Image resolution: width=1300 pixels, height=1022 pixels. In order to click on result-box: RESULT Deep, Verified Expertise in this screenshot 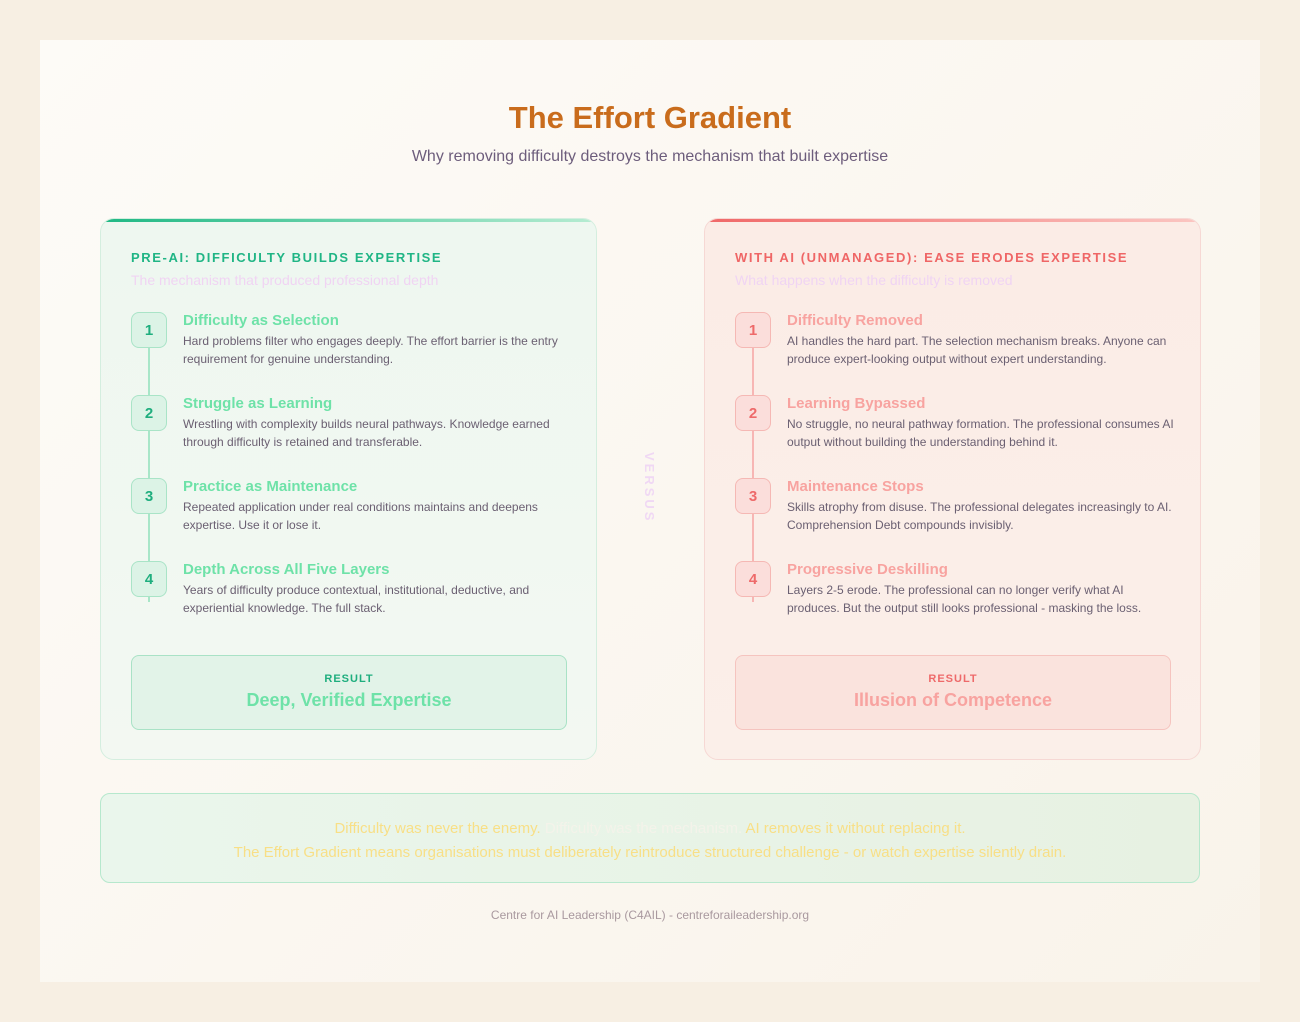, I will do `click(349, 692)`.